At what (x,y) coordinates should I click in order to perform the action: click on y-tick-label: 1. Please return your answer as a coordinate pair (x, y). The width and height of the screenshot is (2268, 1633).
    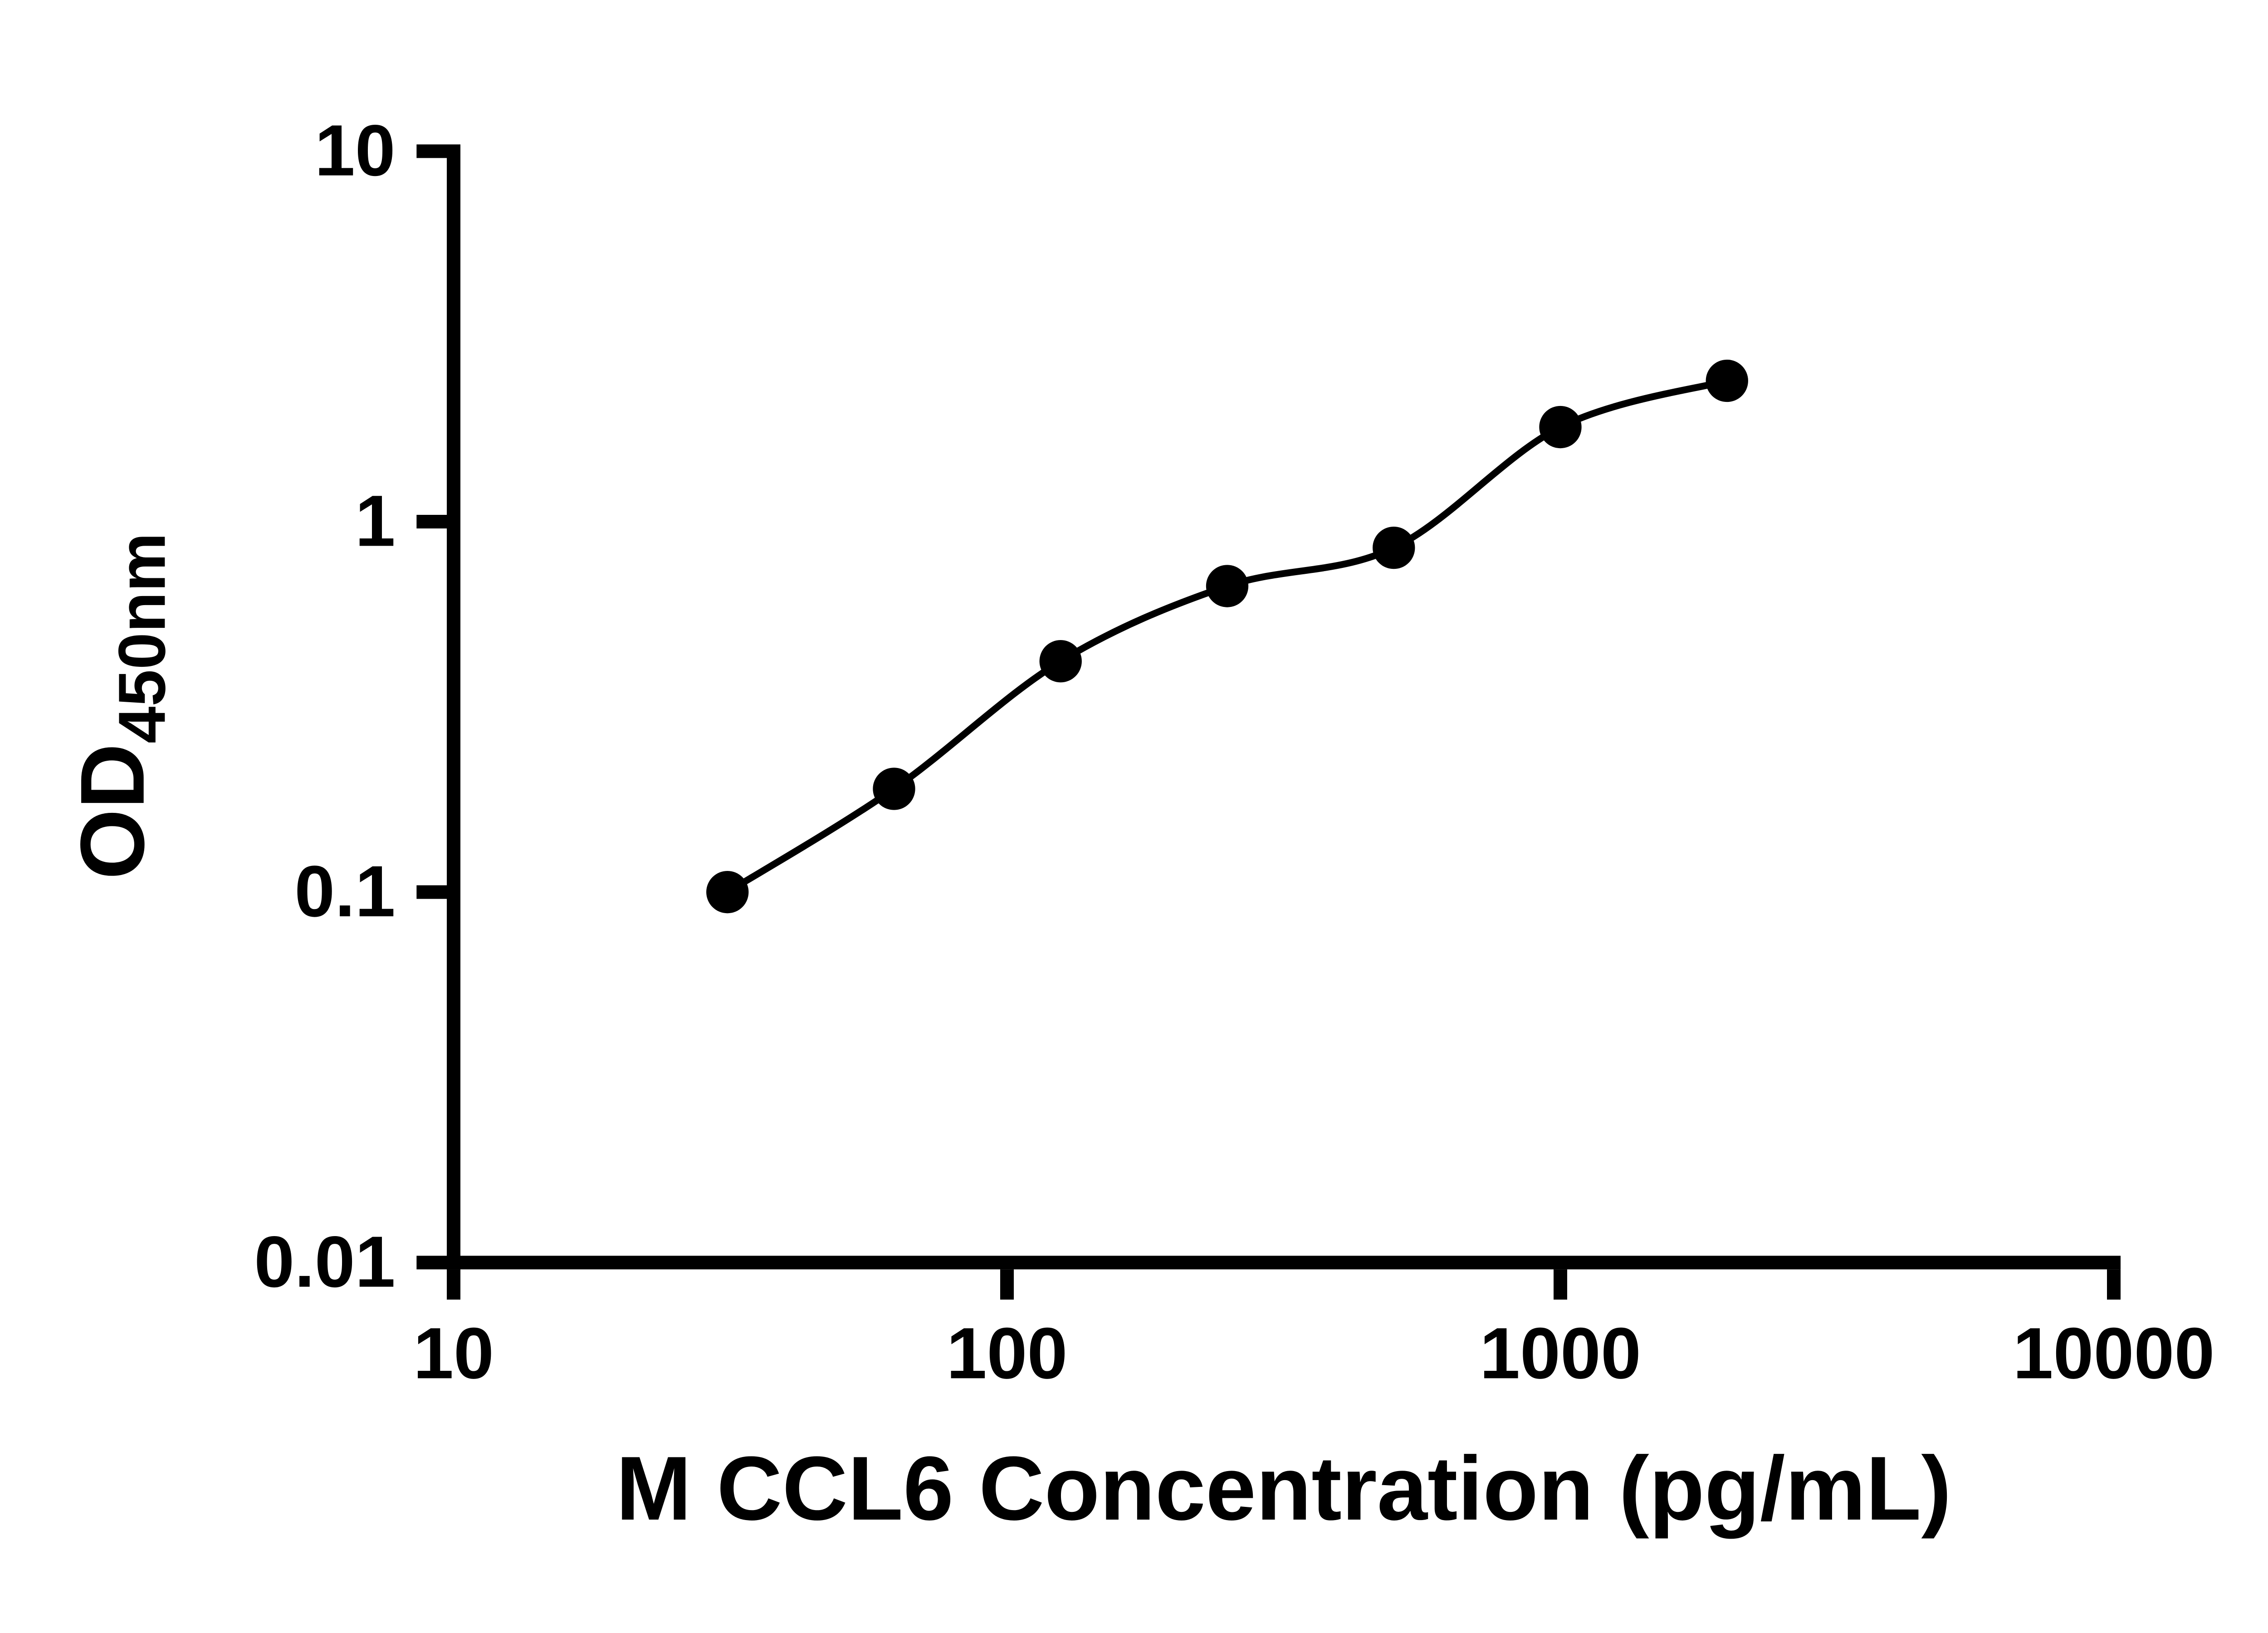
    Looking at the image, I should click on (375, 520).